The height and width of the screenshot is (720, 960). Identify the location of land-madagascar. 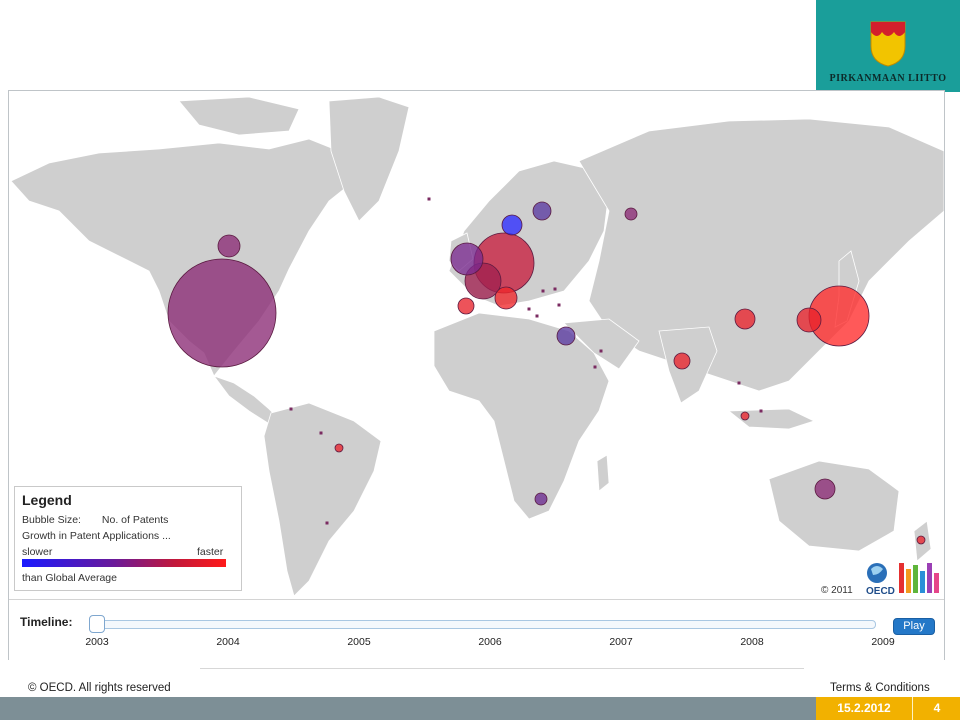
(603, 473).